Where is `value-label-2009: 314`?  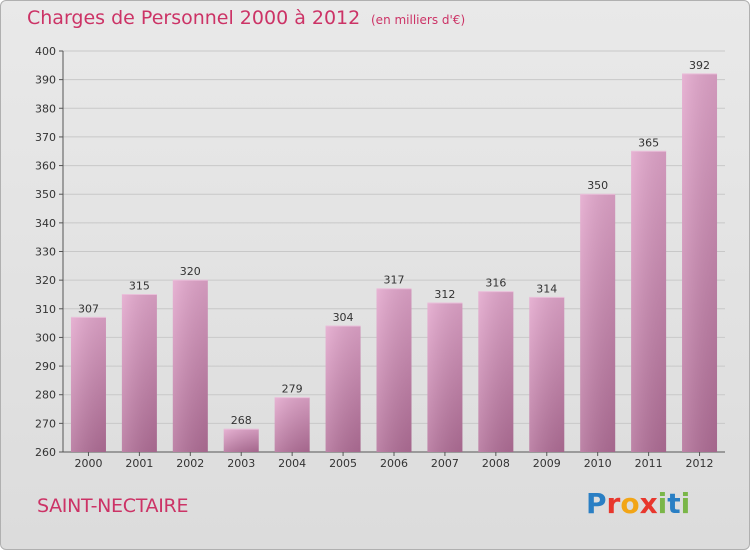 value-label-2009: 314 is located at coordinates (546, 288).